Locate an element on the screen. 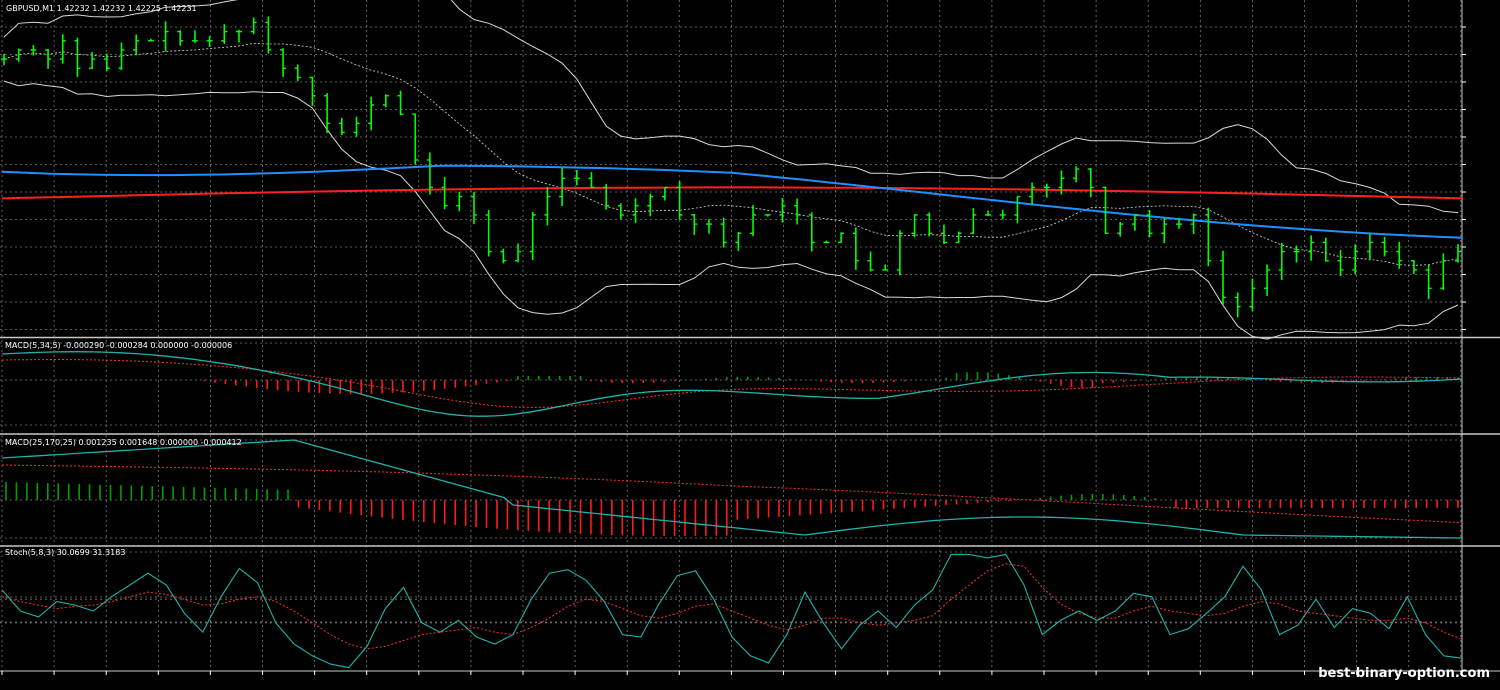  macd2-main-line is located at coordinates (732, 489).